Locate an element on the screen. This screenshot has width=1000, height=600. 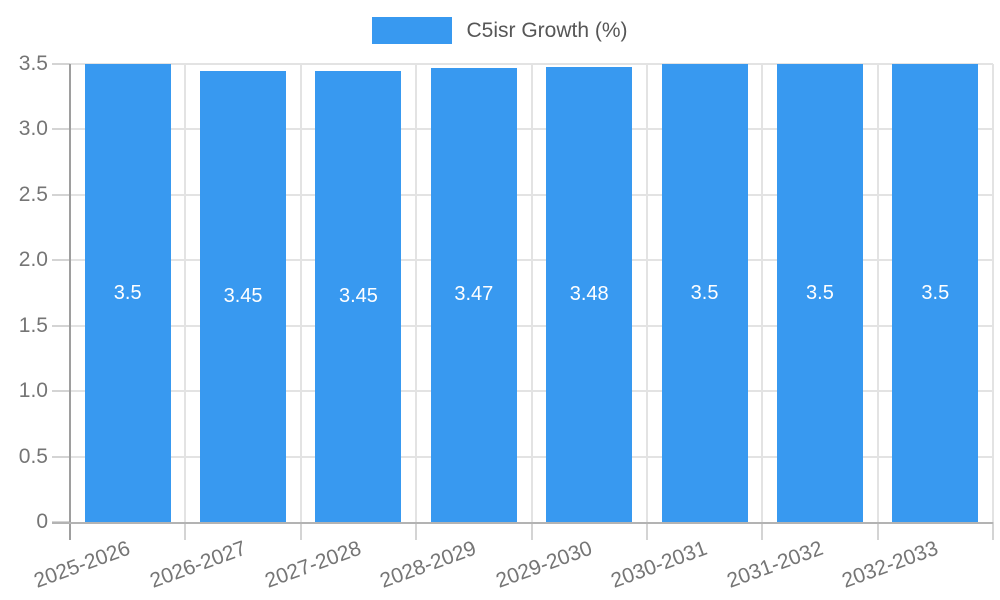
x-tick-label: 2032-2033 is located at coordinates (890, 564).